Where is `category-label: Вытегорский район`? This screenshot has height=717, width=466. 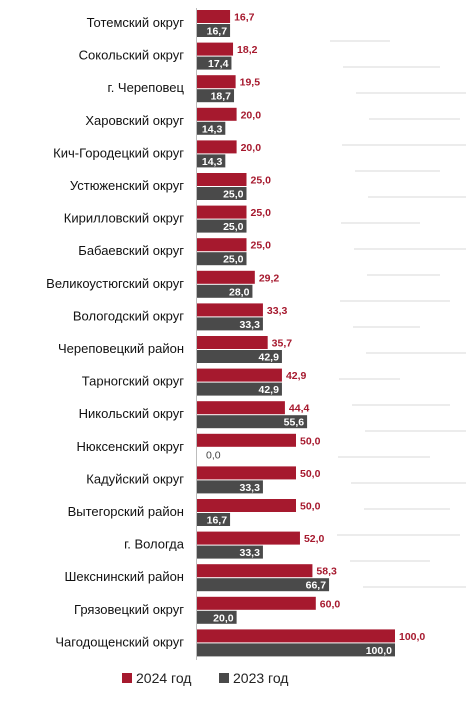
category-label: Вытегорский район is located at coordinates (126, 511).